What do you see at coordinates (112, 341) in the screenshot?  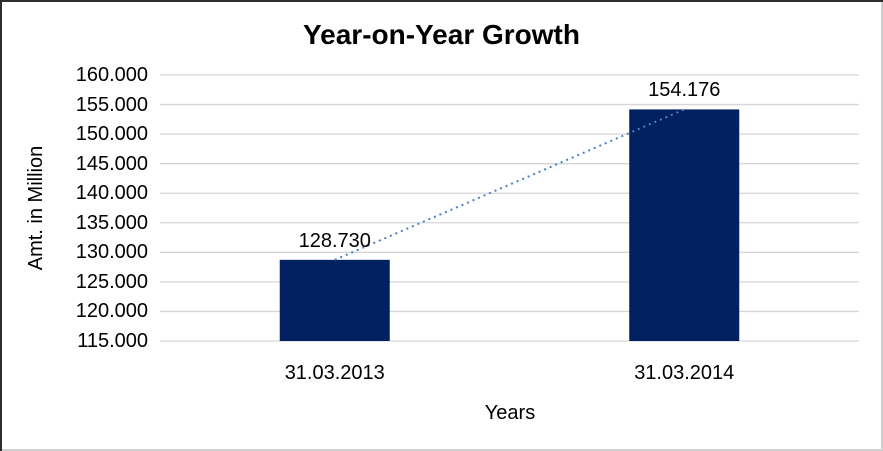 I see `y-tick-label: 115.000` at bounding box center [112, 341].